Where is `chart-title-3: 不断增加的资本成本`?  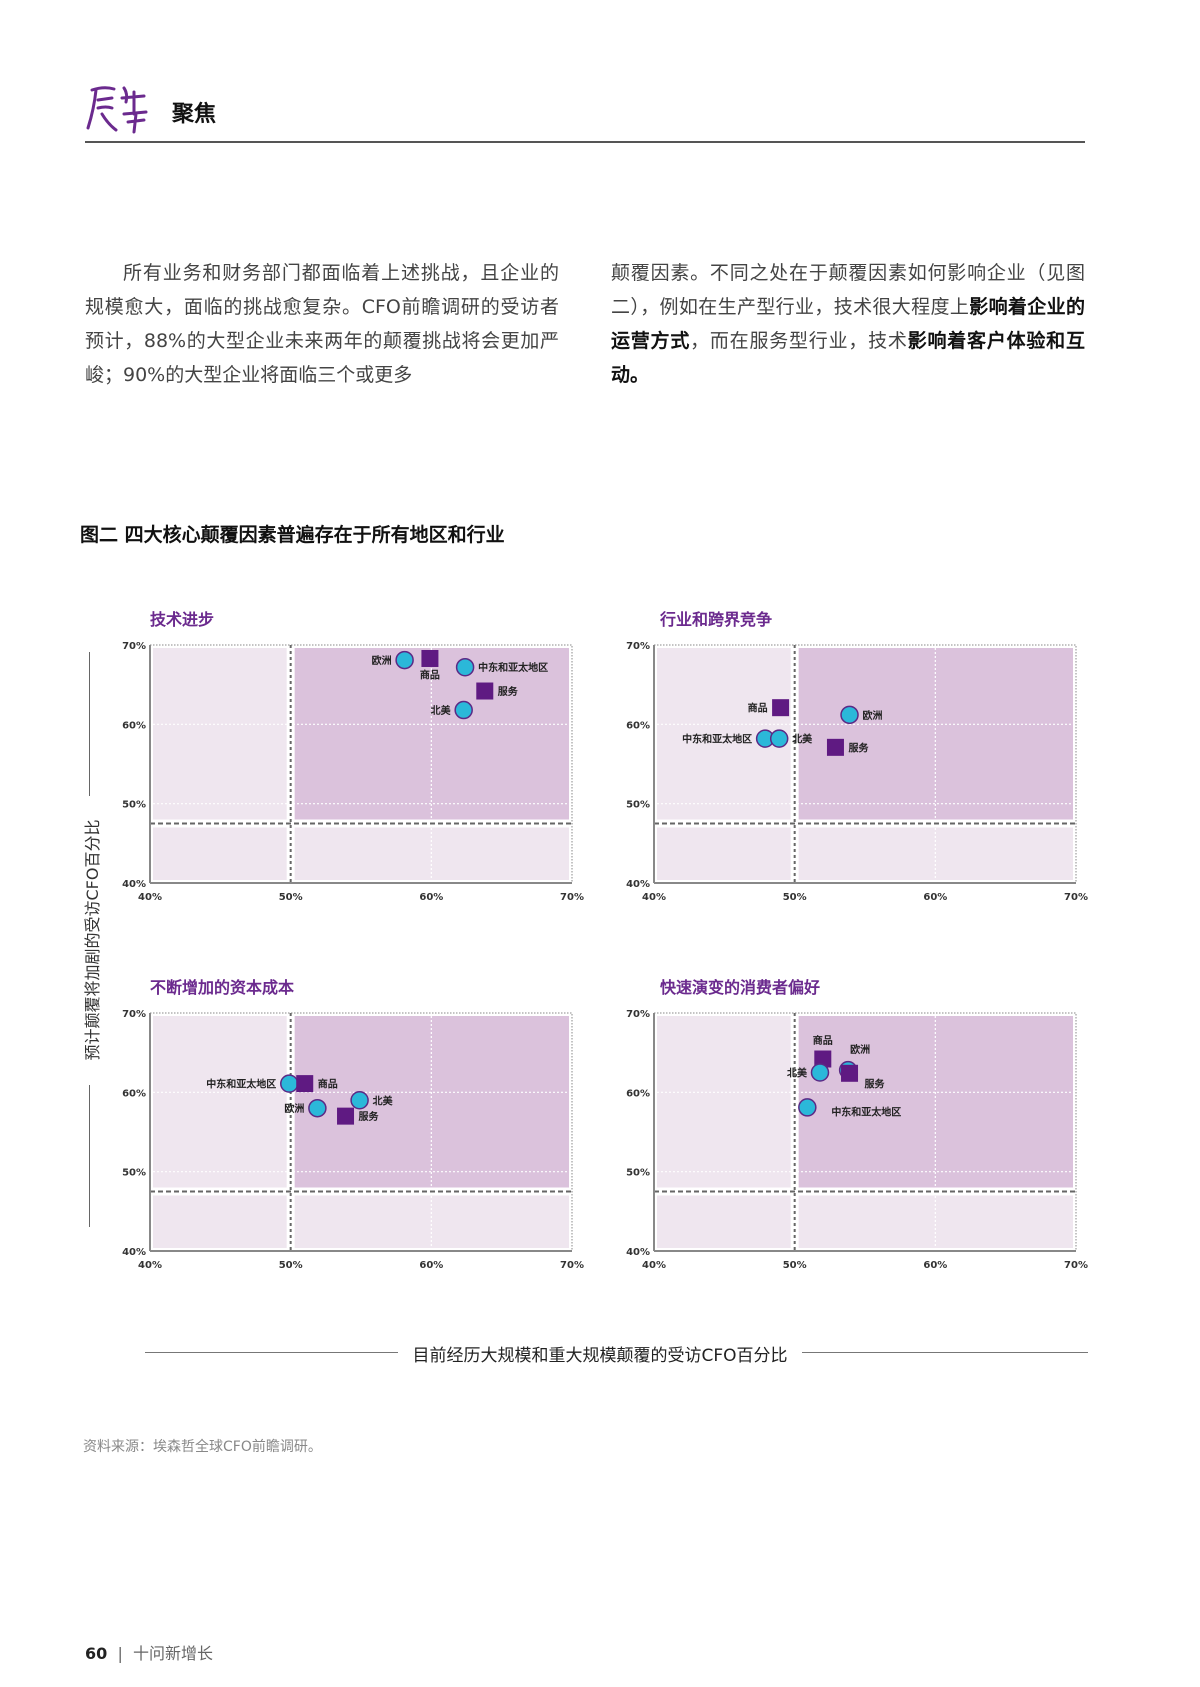 chart-title-3: 不断增加的资本成本 is located at coordinates (222, 987).